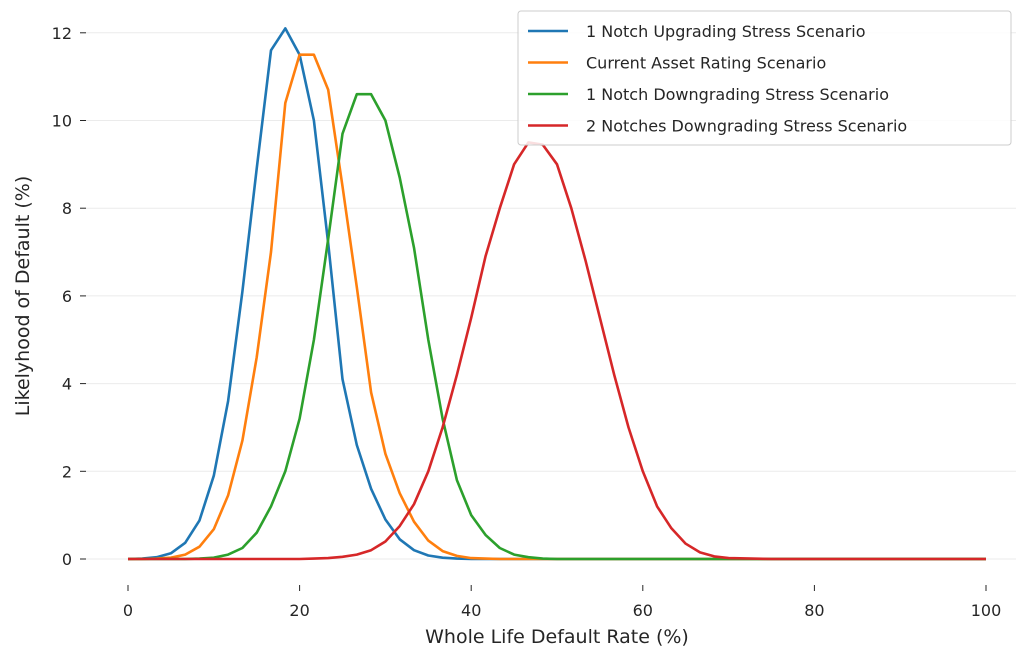 Image resolution: width=1016 pixels, height=652 pixels. I want to click on y-axis-label: Likelyhood of Default (%), so click(23, 296).